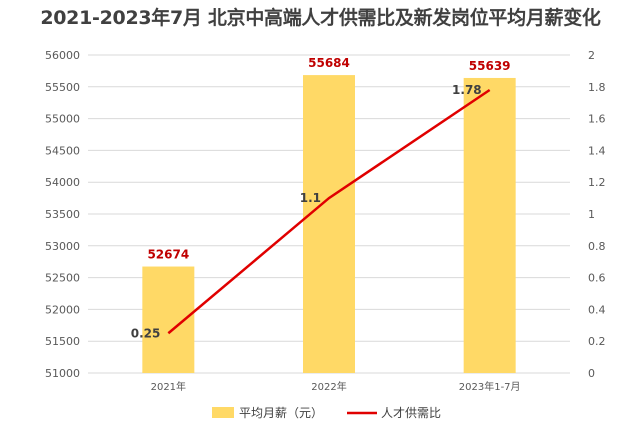 Image resolution: width=641 pixels, height=439 pixels. I want to click on y-left-tick-label: 55000, so click(62, 119).